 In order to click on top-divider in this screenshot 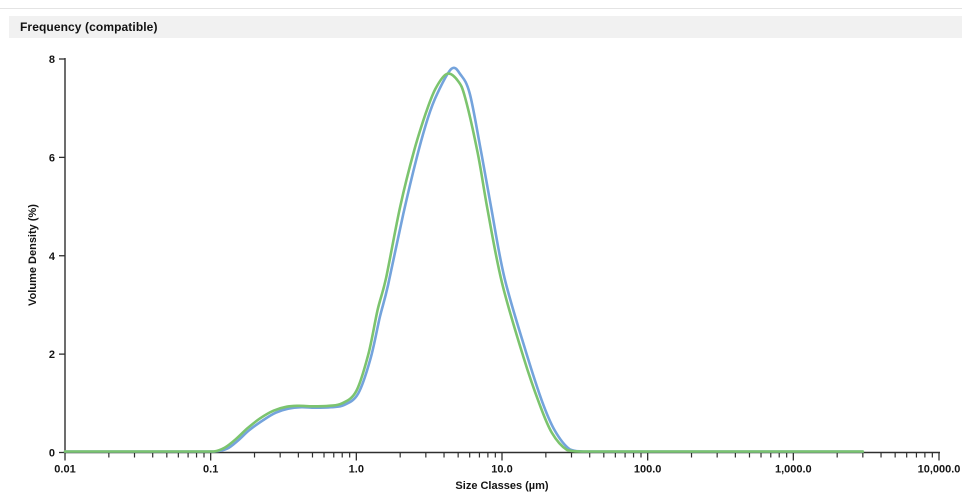, I will do `click(481, 8)`.